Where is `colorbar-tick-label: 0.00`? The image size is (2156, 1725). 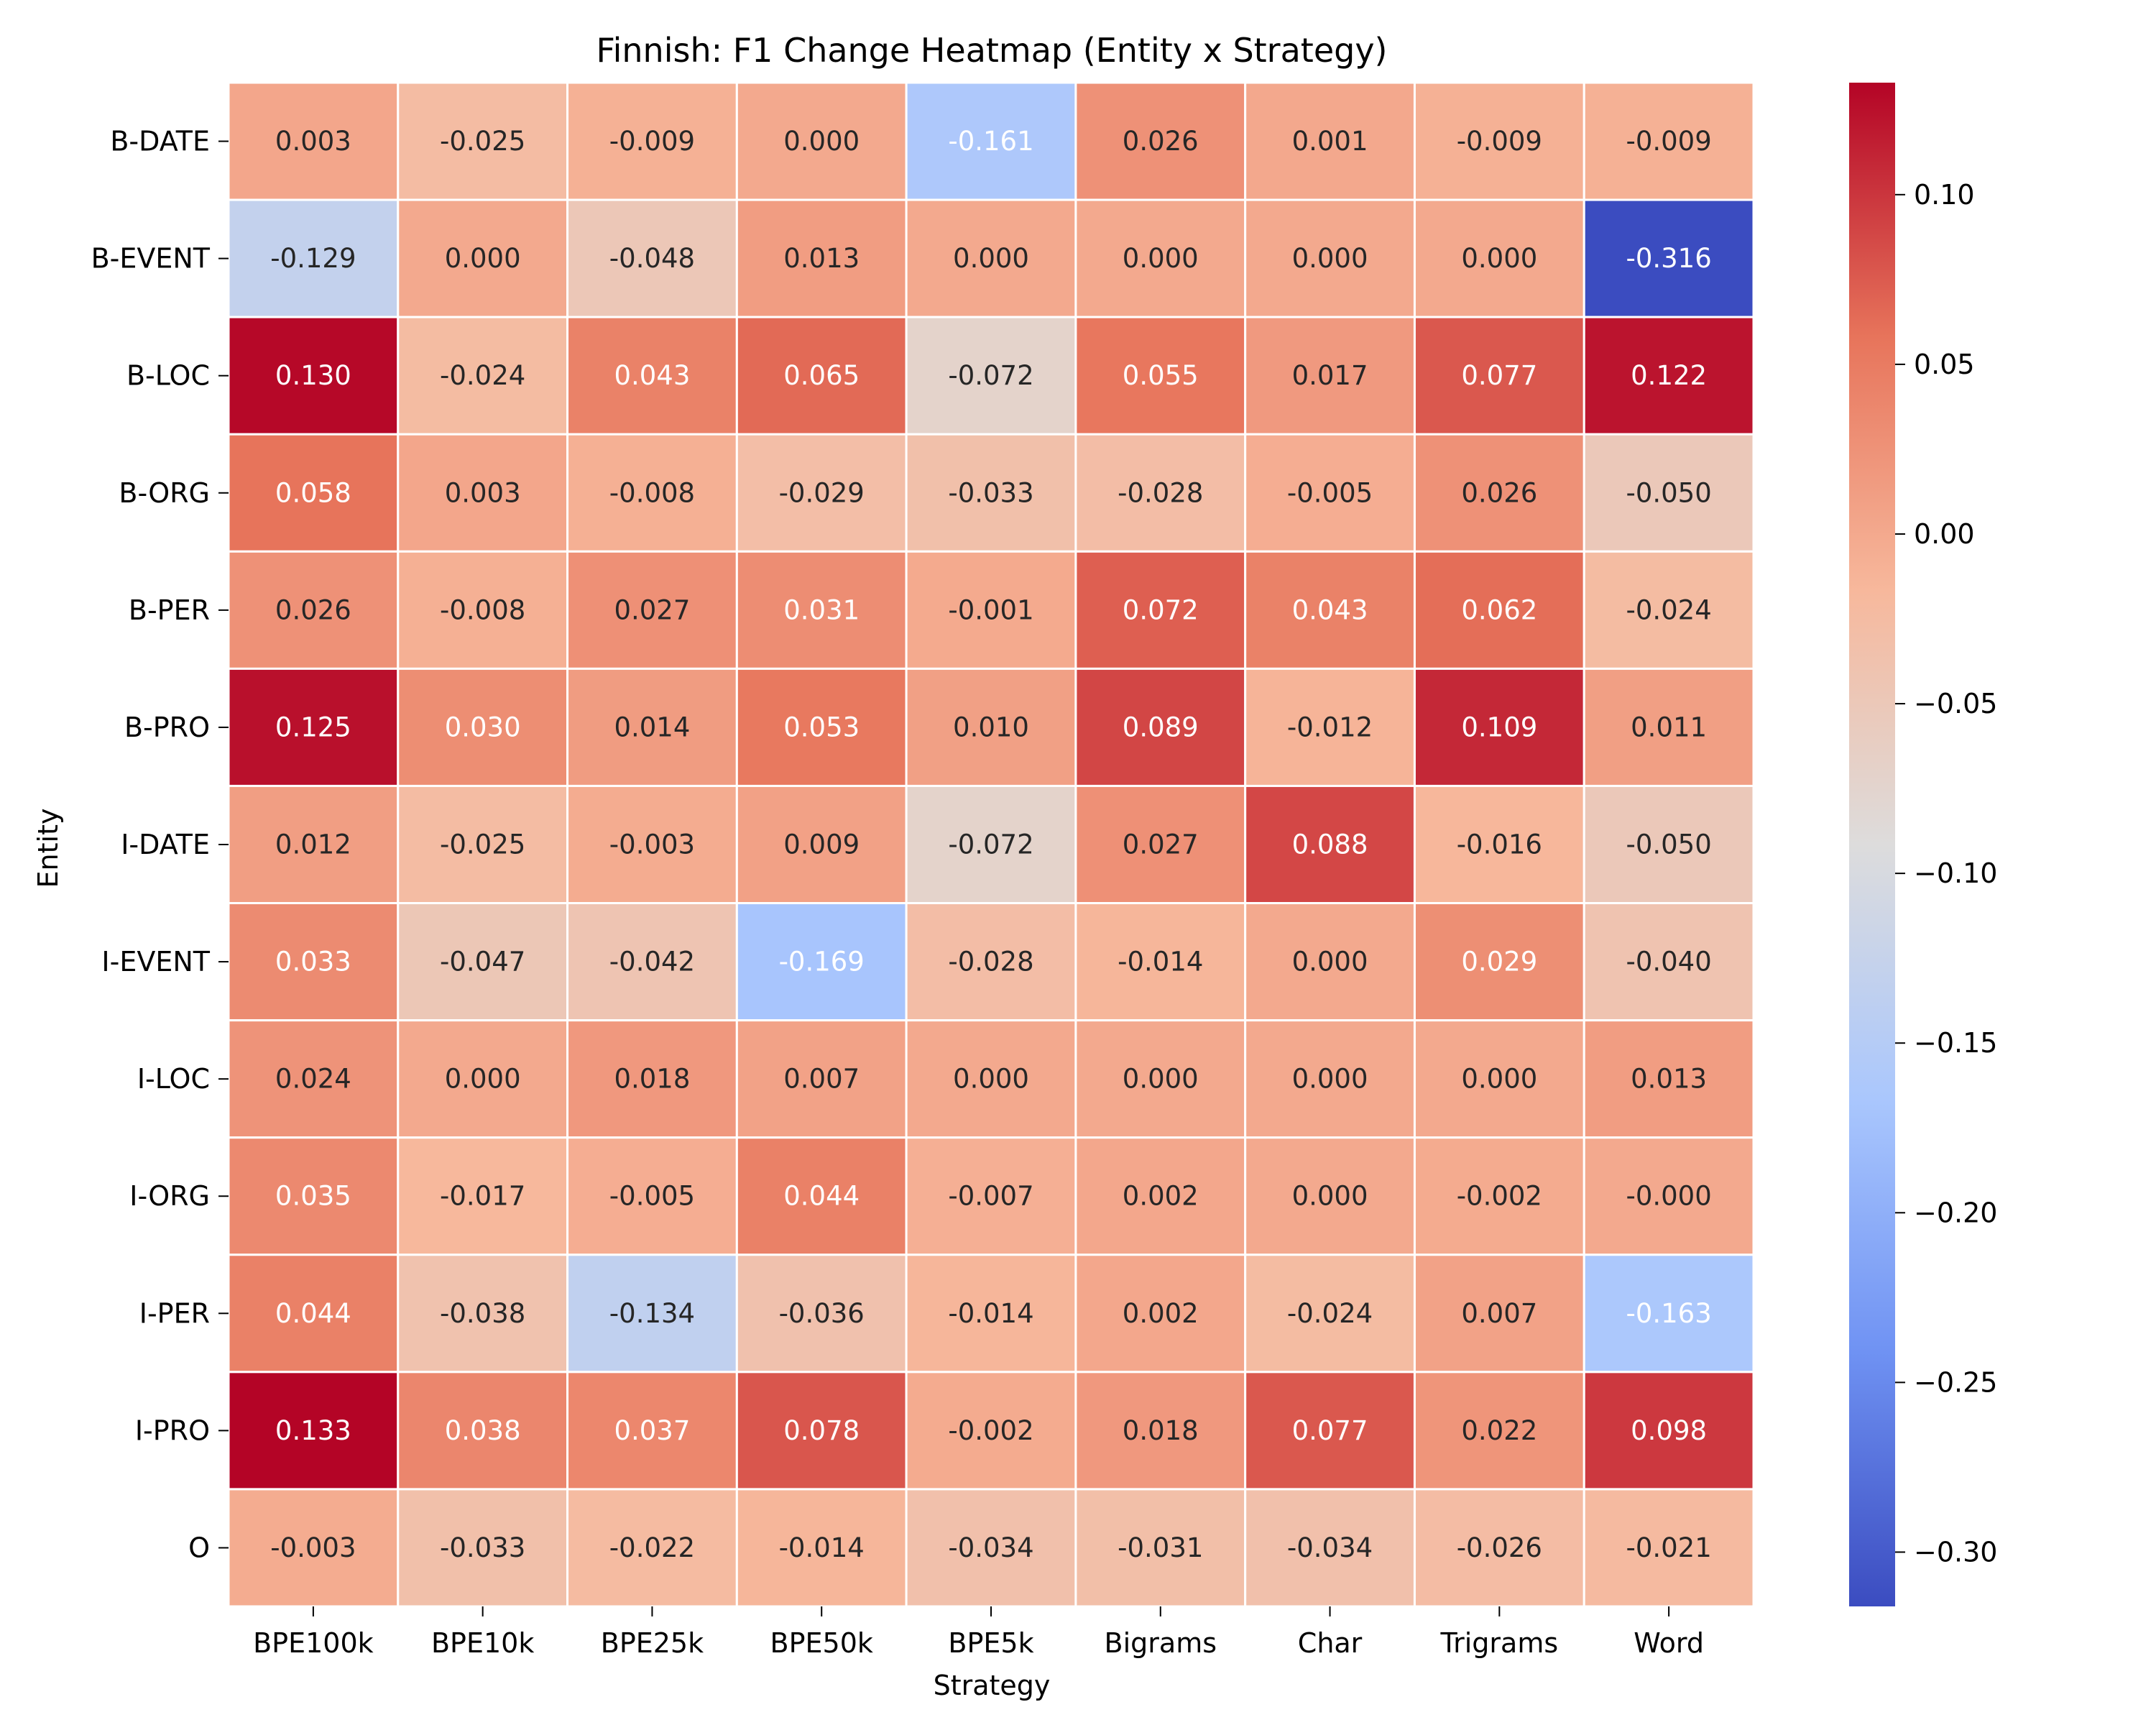 colorbar-tick-label: 0.00 is located at coordinates (1945, 534).